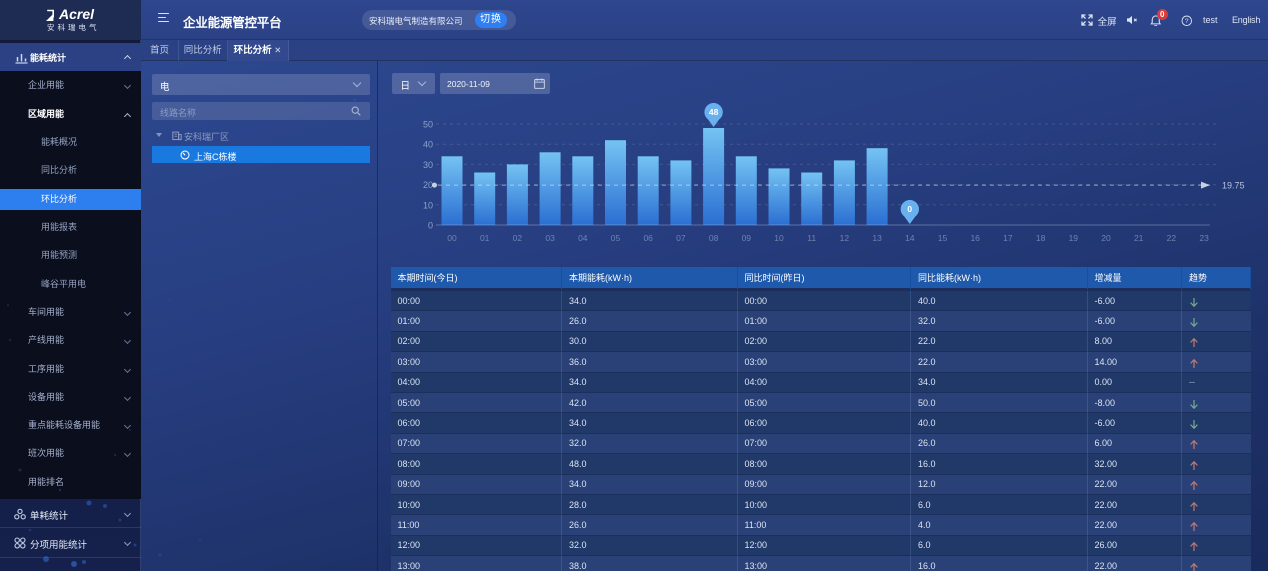 The image size is (1268, 571). Describe the element at coordinates (943, 238) in the screenshot. I see `svg-text: 15` at that location.